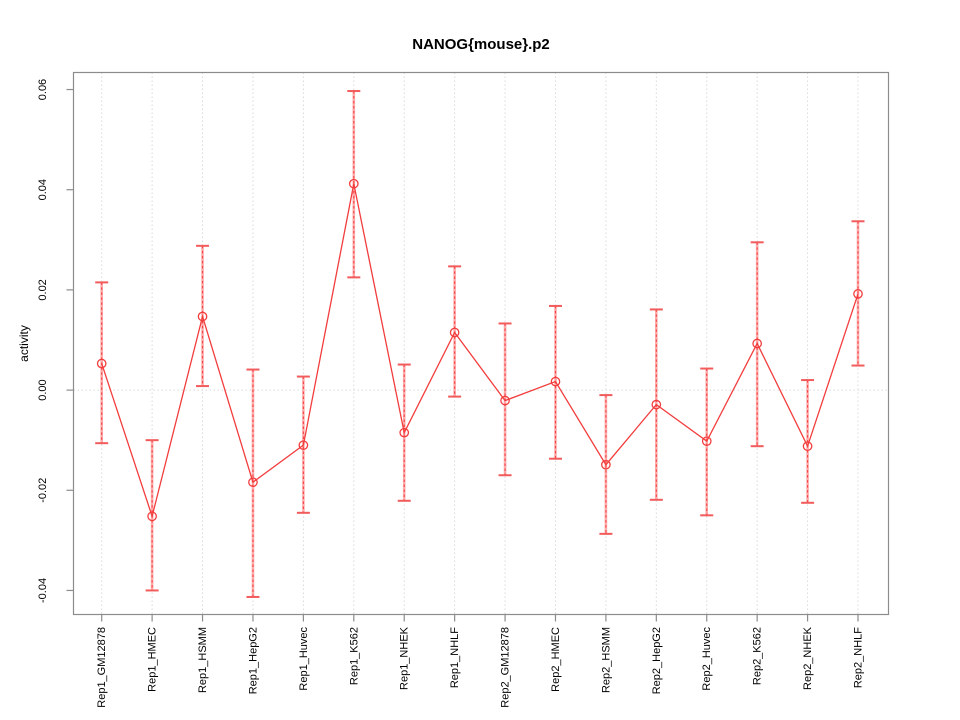 This screenshot has height=720, width=960. I want to click on chart-title: NANOG{mouse}.p2, so click(481, 44).